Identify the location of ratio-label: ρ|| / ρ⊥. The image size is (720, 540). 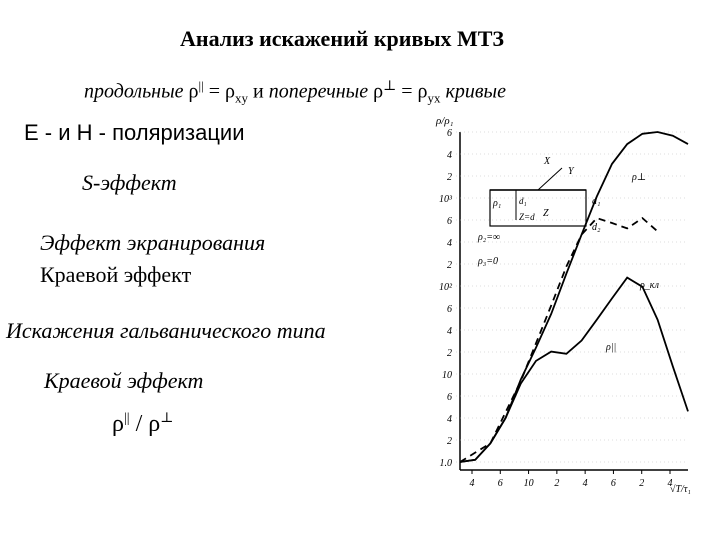
(142, 424).